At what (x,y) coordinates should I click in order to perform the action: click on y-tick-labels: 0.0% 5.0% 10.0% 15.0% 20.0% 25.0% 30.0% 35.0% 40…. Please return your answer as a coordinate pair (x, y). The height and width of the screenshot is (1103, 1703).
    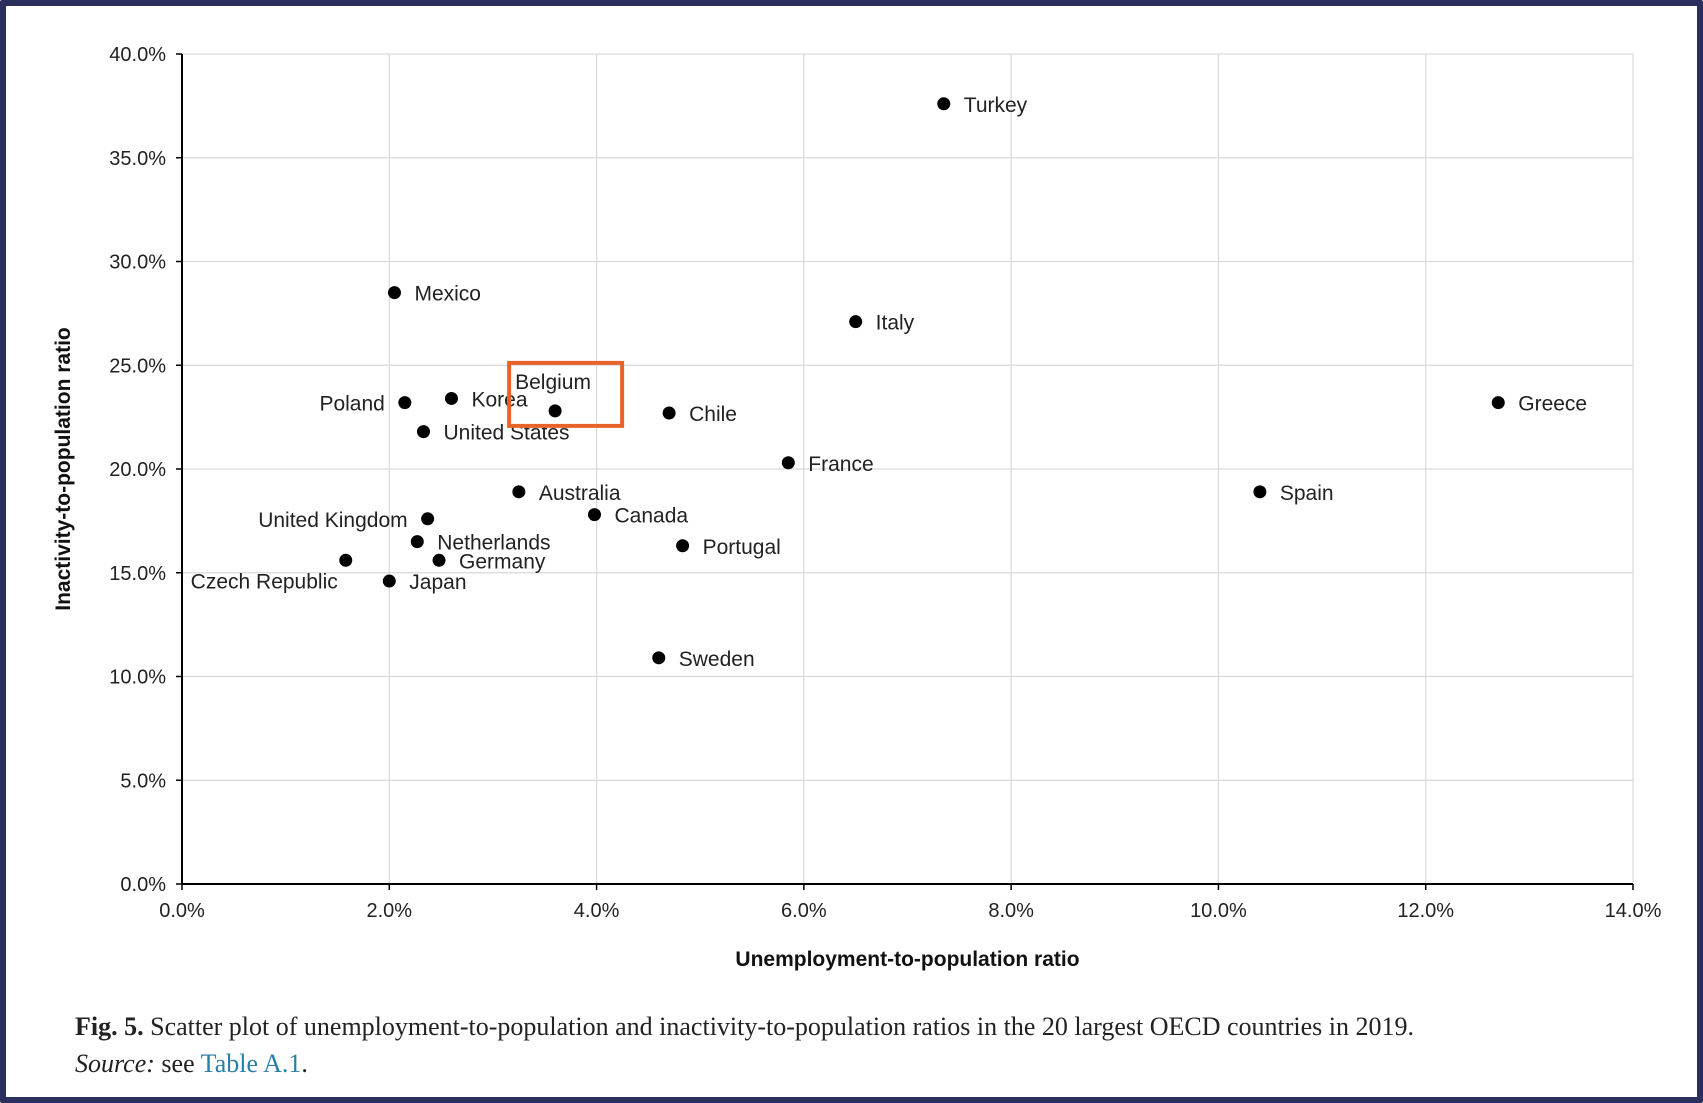
    Looking at the image, I should click on (137, 470).